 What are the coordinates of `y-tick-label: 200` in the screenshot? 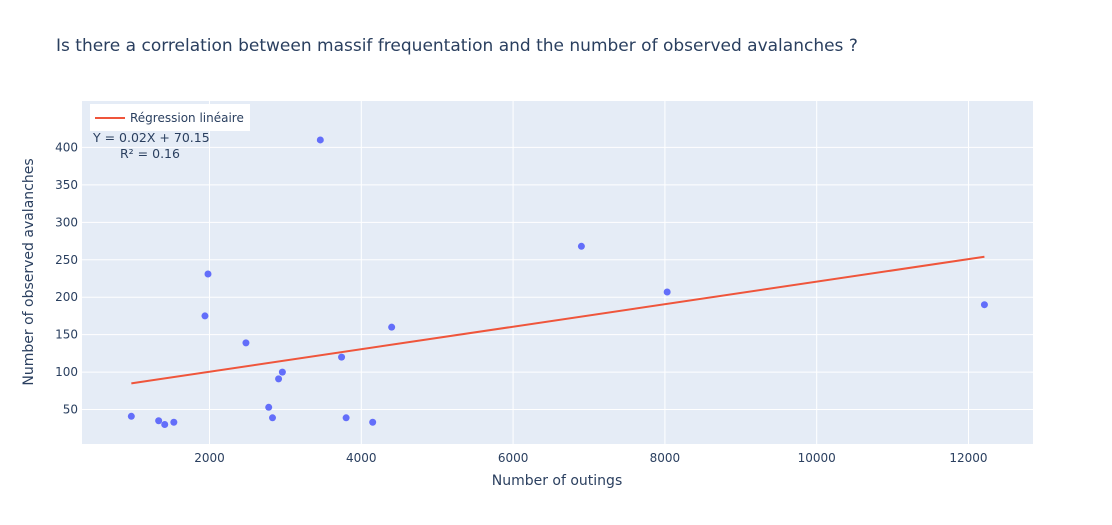 It's located at (66, 297).